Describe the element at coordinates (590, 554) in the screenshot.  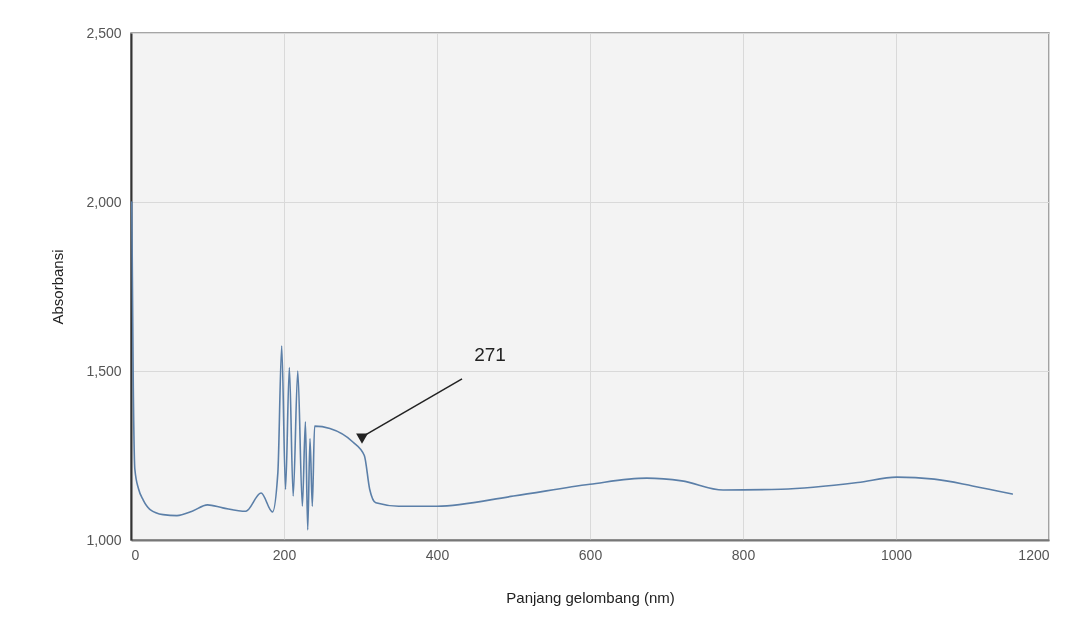
I see `x-tick-label: 600` at that location.